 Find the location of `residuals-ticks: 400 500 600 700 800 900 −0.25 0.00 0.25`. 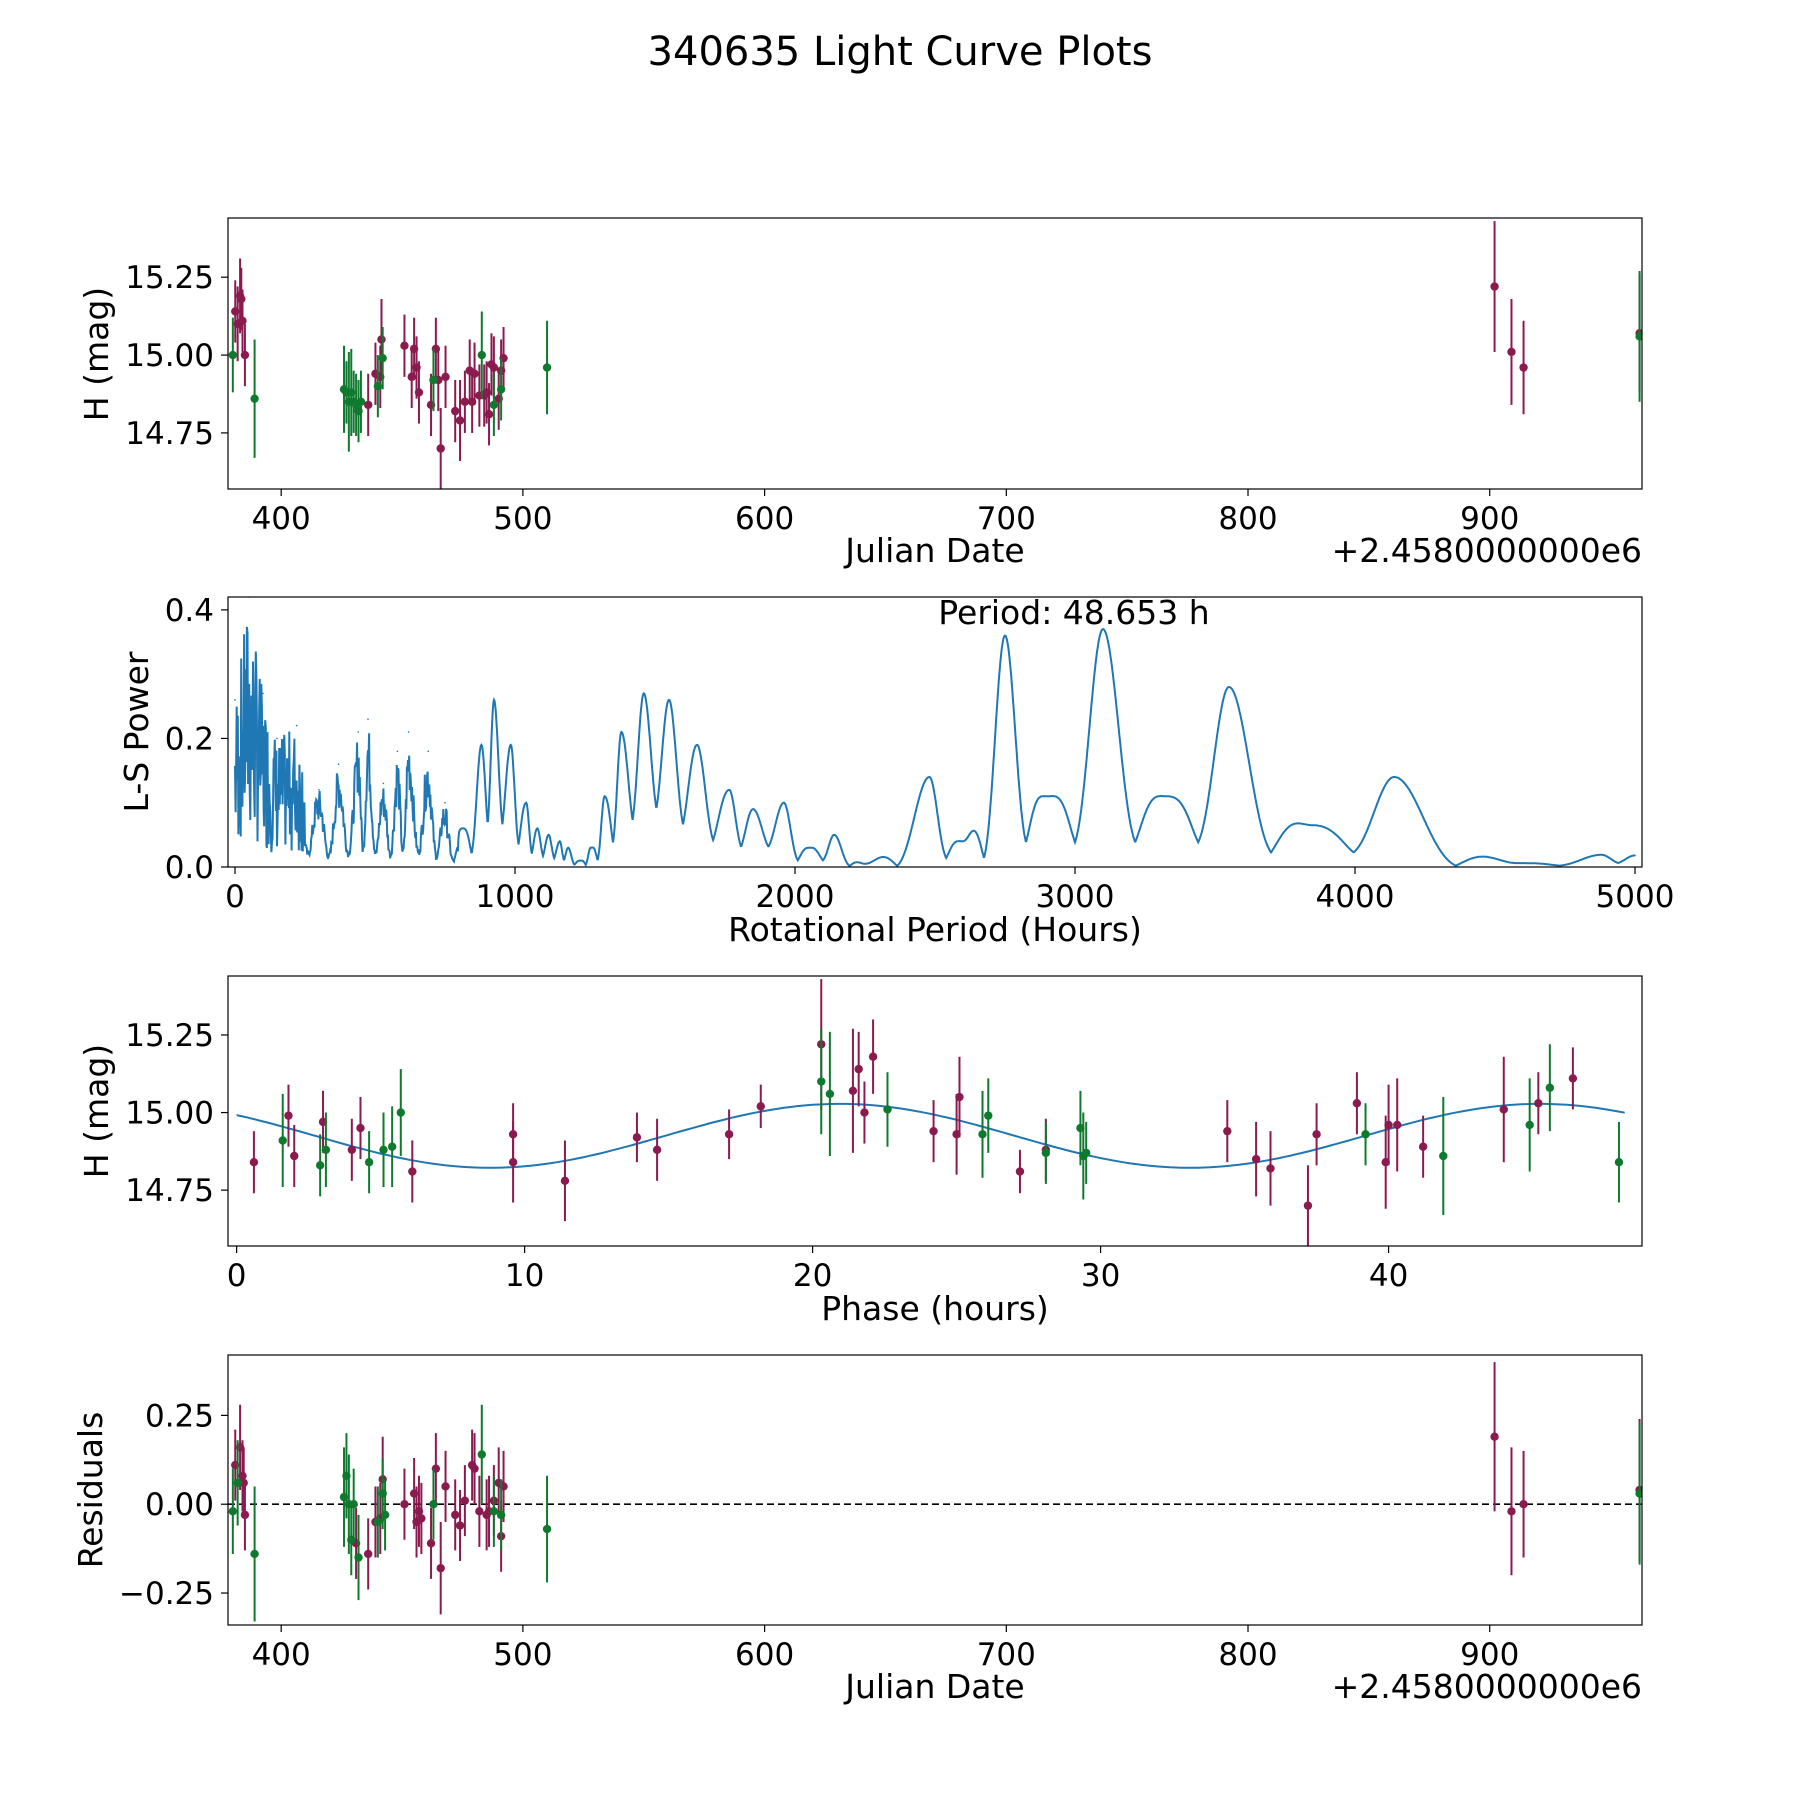

residuals-ticks: 400 500 600 700 800 900 −0.25 0.00 0.25 is located at coordinates (819, 1535).